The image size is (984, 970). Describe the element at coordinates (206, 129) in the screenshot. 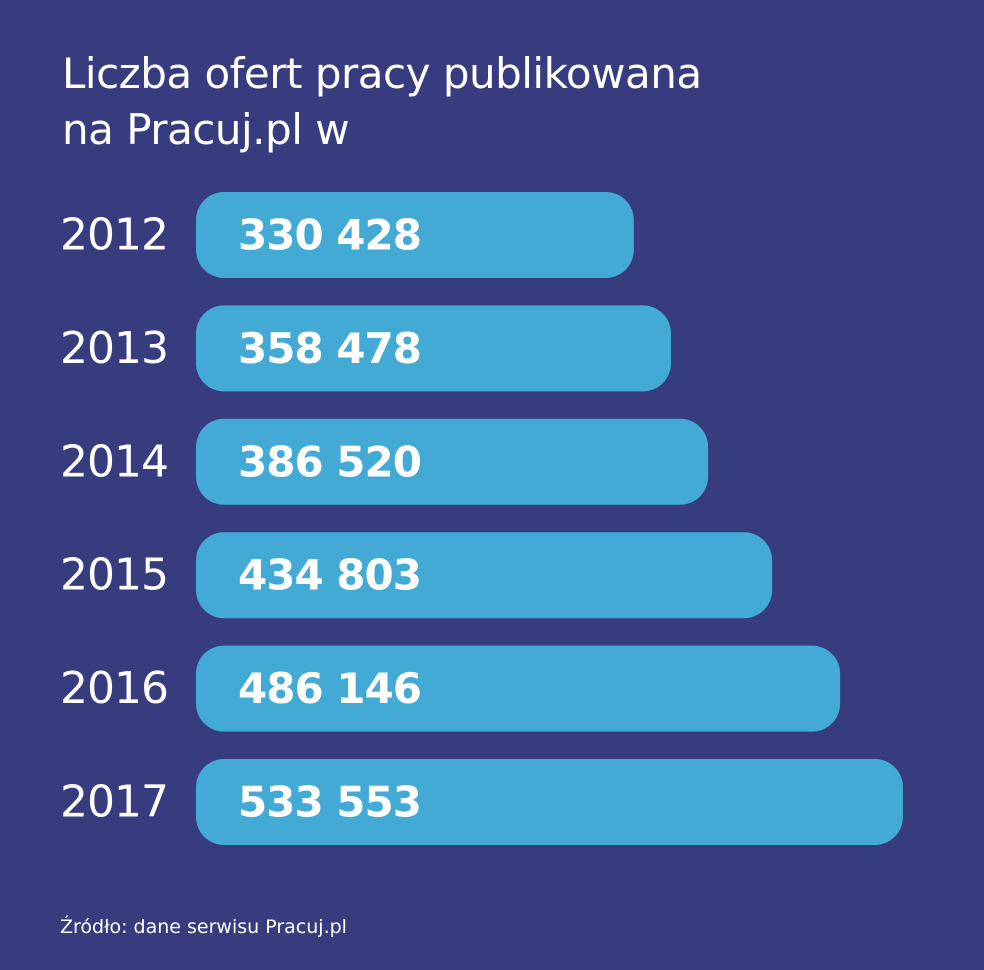

I see `chart-title-line-2: na Pracuj.pl w` at that location.